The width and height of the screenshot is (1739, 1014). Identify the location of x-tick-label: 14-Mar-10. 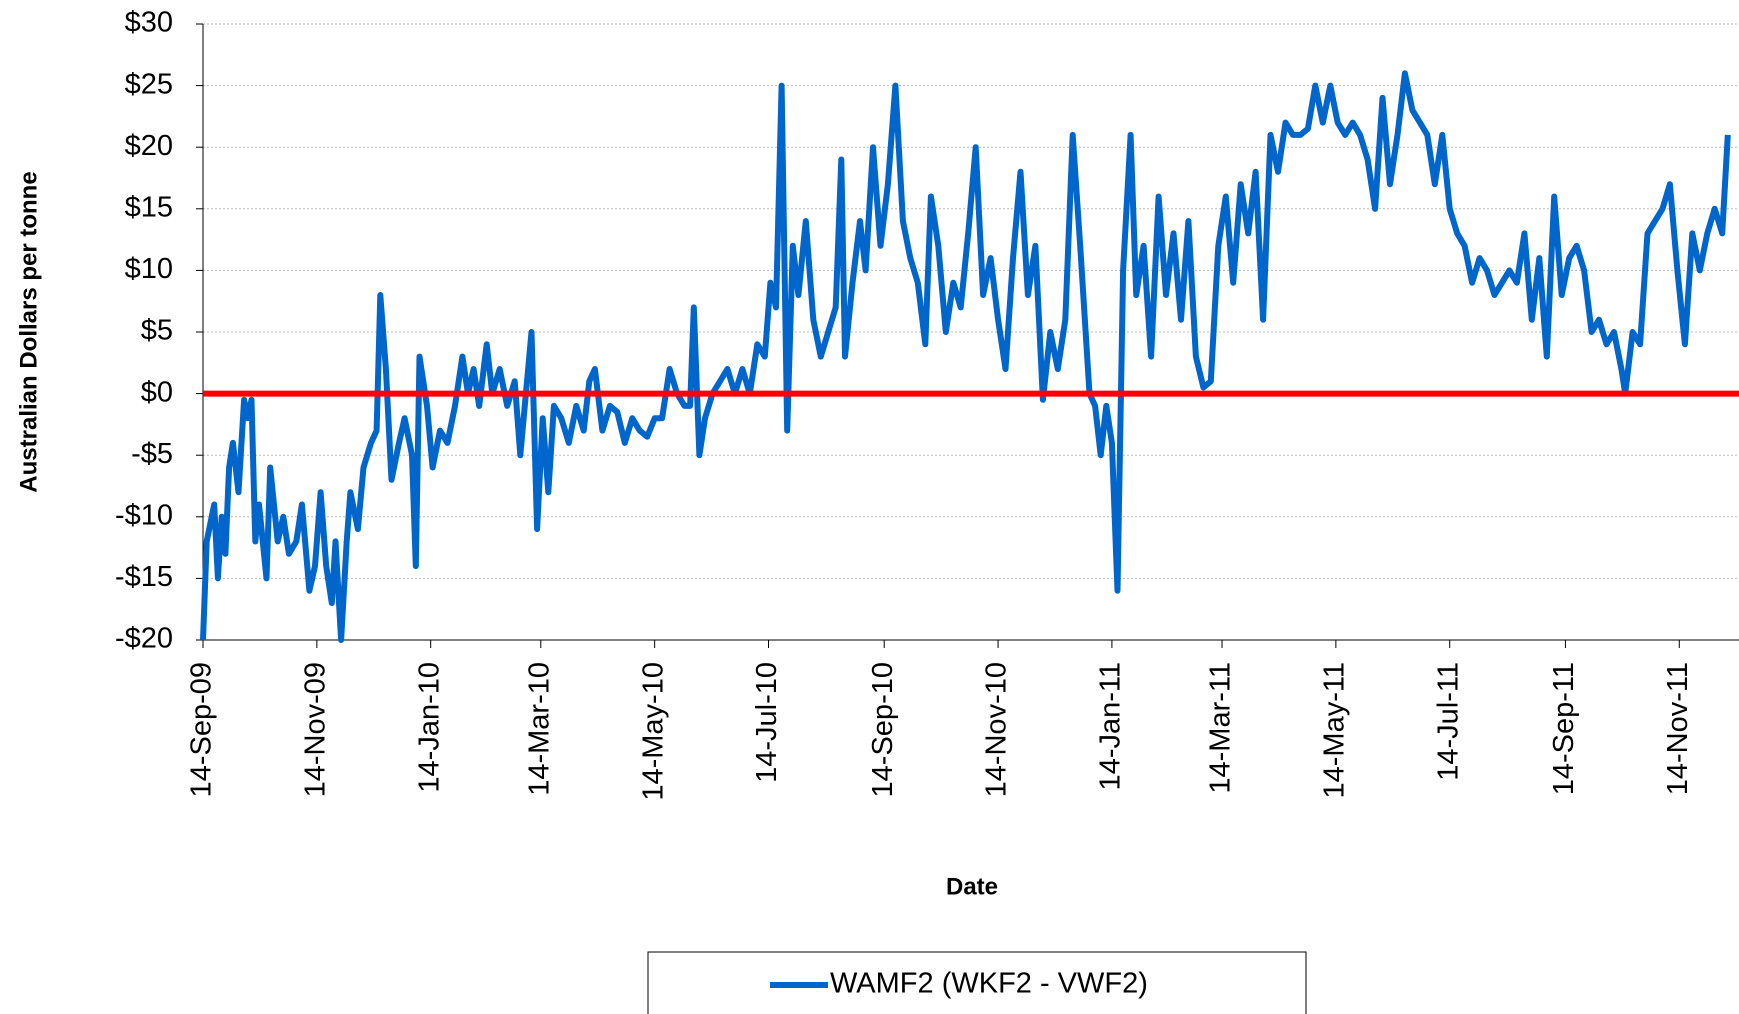
(539, 729).